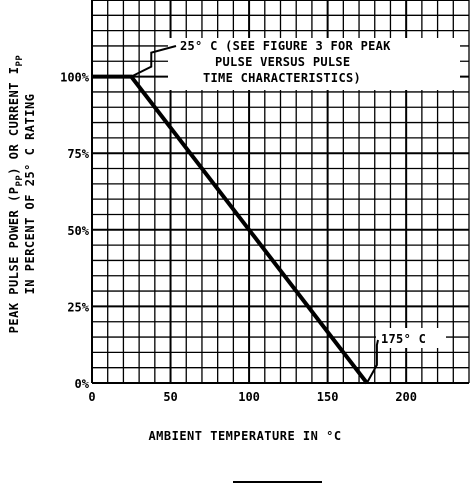 The image size is (476, 487). What do you see at coordinates (78, 154) in the screenshot?
I see `y-tick-label: 75%` at bounding box center [78, 154].